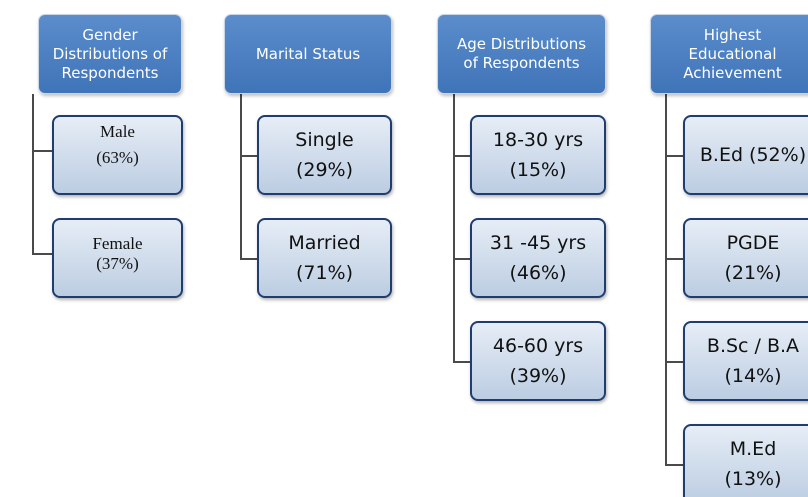  What do you see at coordinates (753, 479) in the screenshot?
I see `item-text: (13%)` at bounding box center [753, 479].